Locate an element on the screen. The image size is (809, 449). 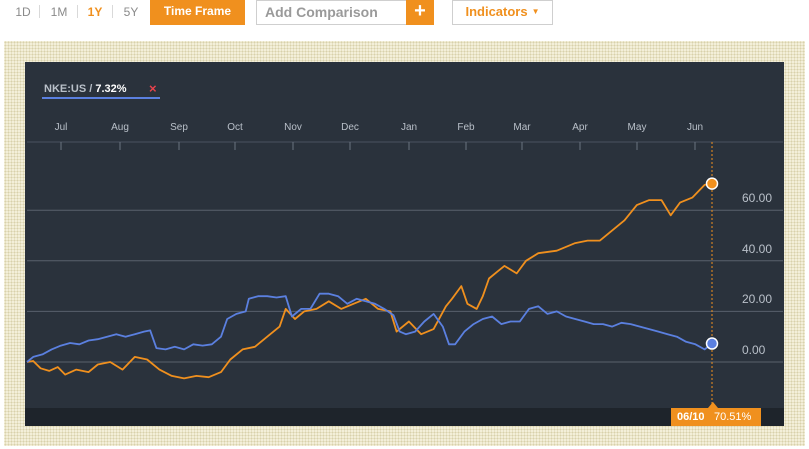
indicators-label: Indicators is located at coordinates (496, 11).